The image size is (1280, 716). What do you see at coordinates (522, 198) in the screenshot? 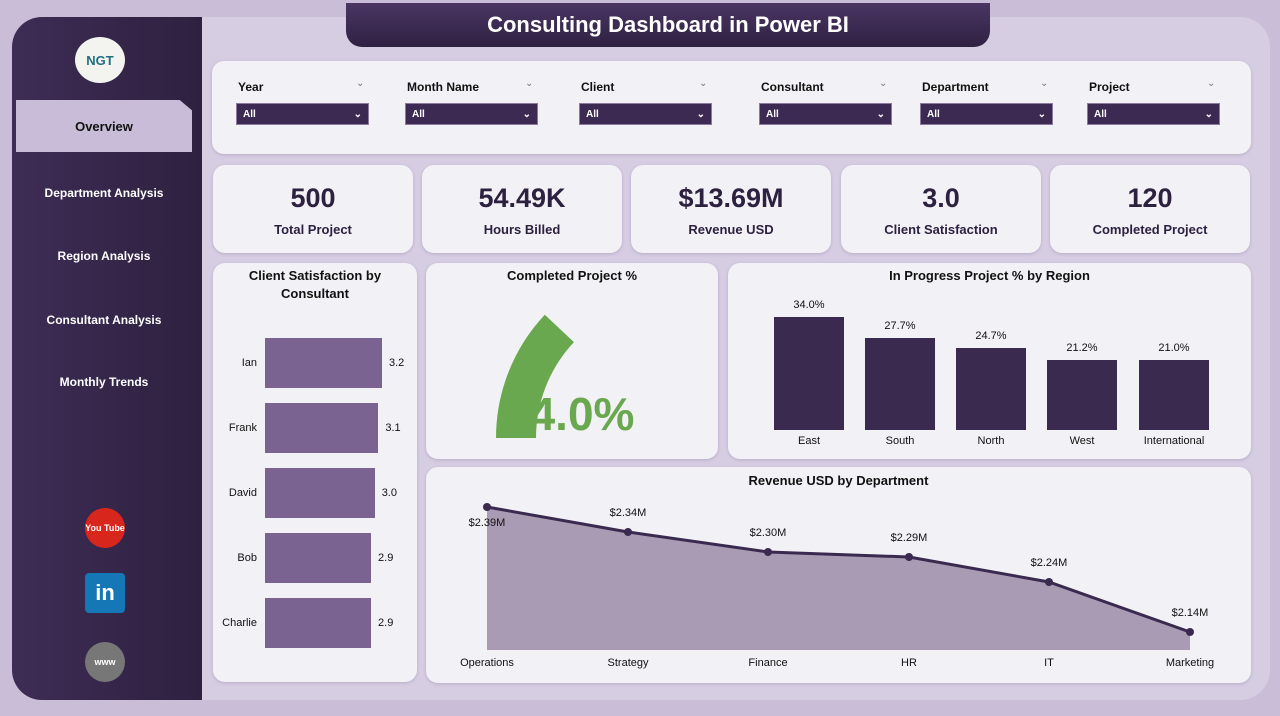
I see `kpi-value: 54.49K` at bounding box center [522, 198].